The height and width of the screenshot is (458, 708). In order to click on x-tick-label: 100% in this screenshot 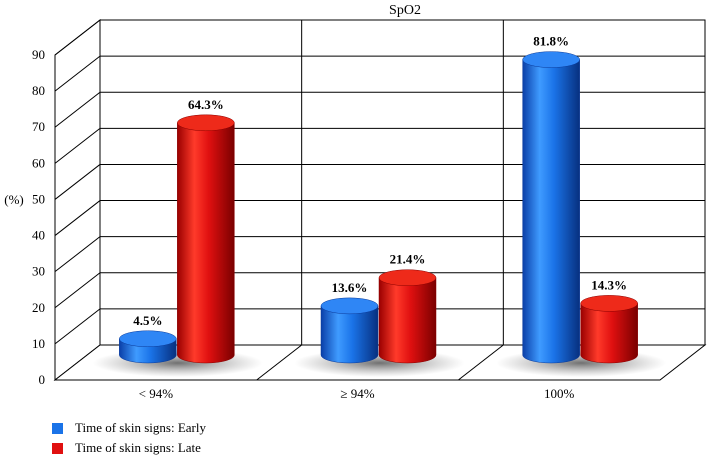, I will do `click(559, 393)`.